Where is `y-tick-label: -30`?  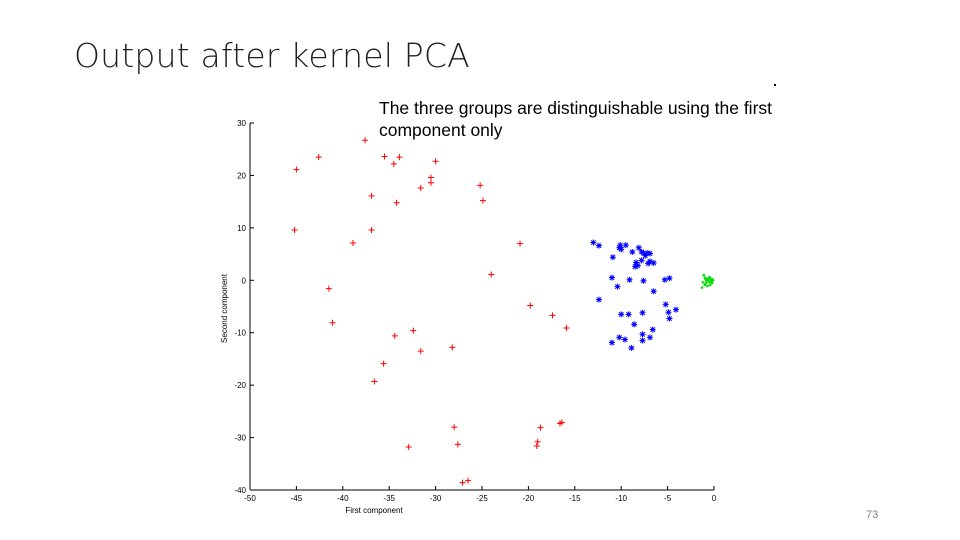 y-tick-label: -30 is located at coordinates (240, 438).